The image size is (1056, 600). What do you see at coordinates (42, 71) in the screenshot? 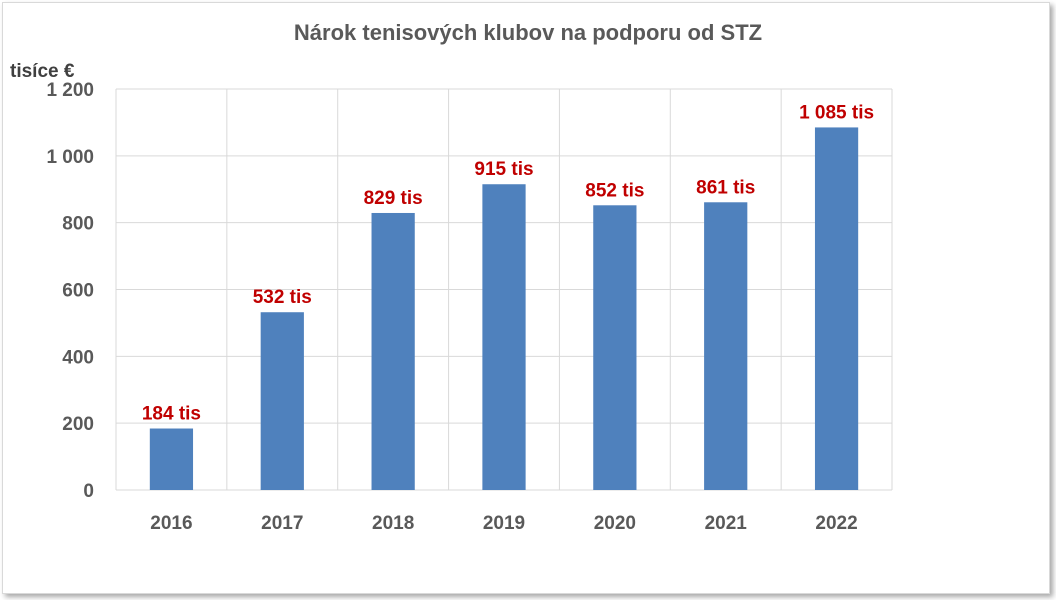
I see `y-axis-unit-label: tisíce €` at bounding box center [42, 71].